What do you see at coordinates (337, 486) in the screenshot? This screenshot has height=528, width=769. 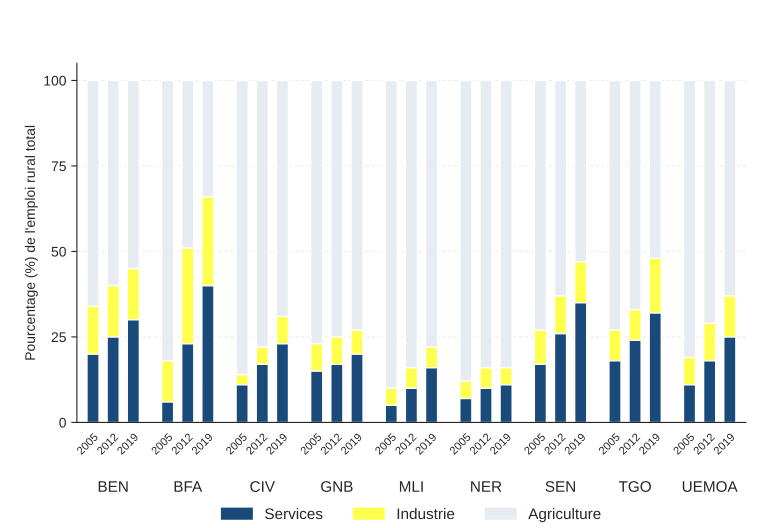 I see `text: GNB` at bounding box center [337, 486].